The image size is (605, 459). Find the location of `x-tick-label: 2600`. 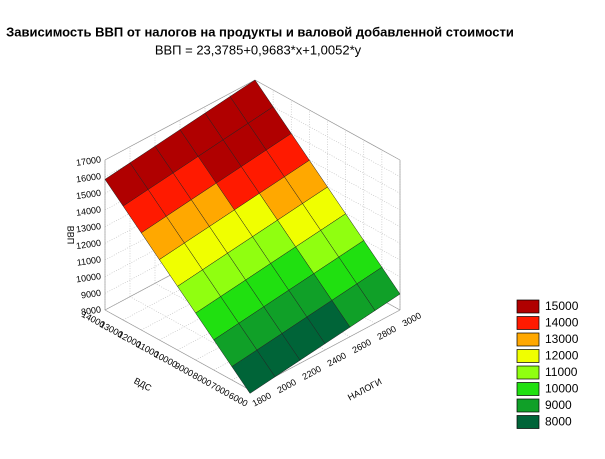

x-tick-label: 2600 is located at coordinates (362, 346).